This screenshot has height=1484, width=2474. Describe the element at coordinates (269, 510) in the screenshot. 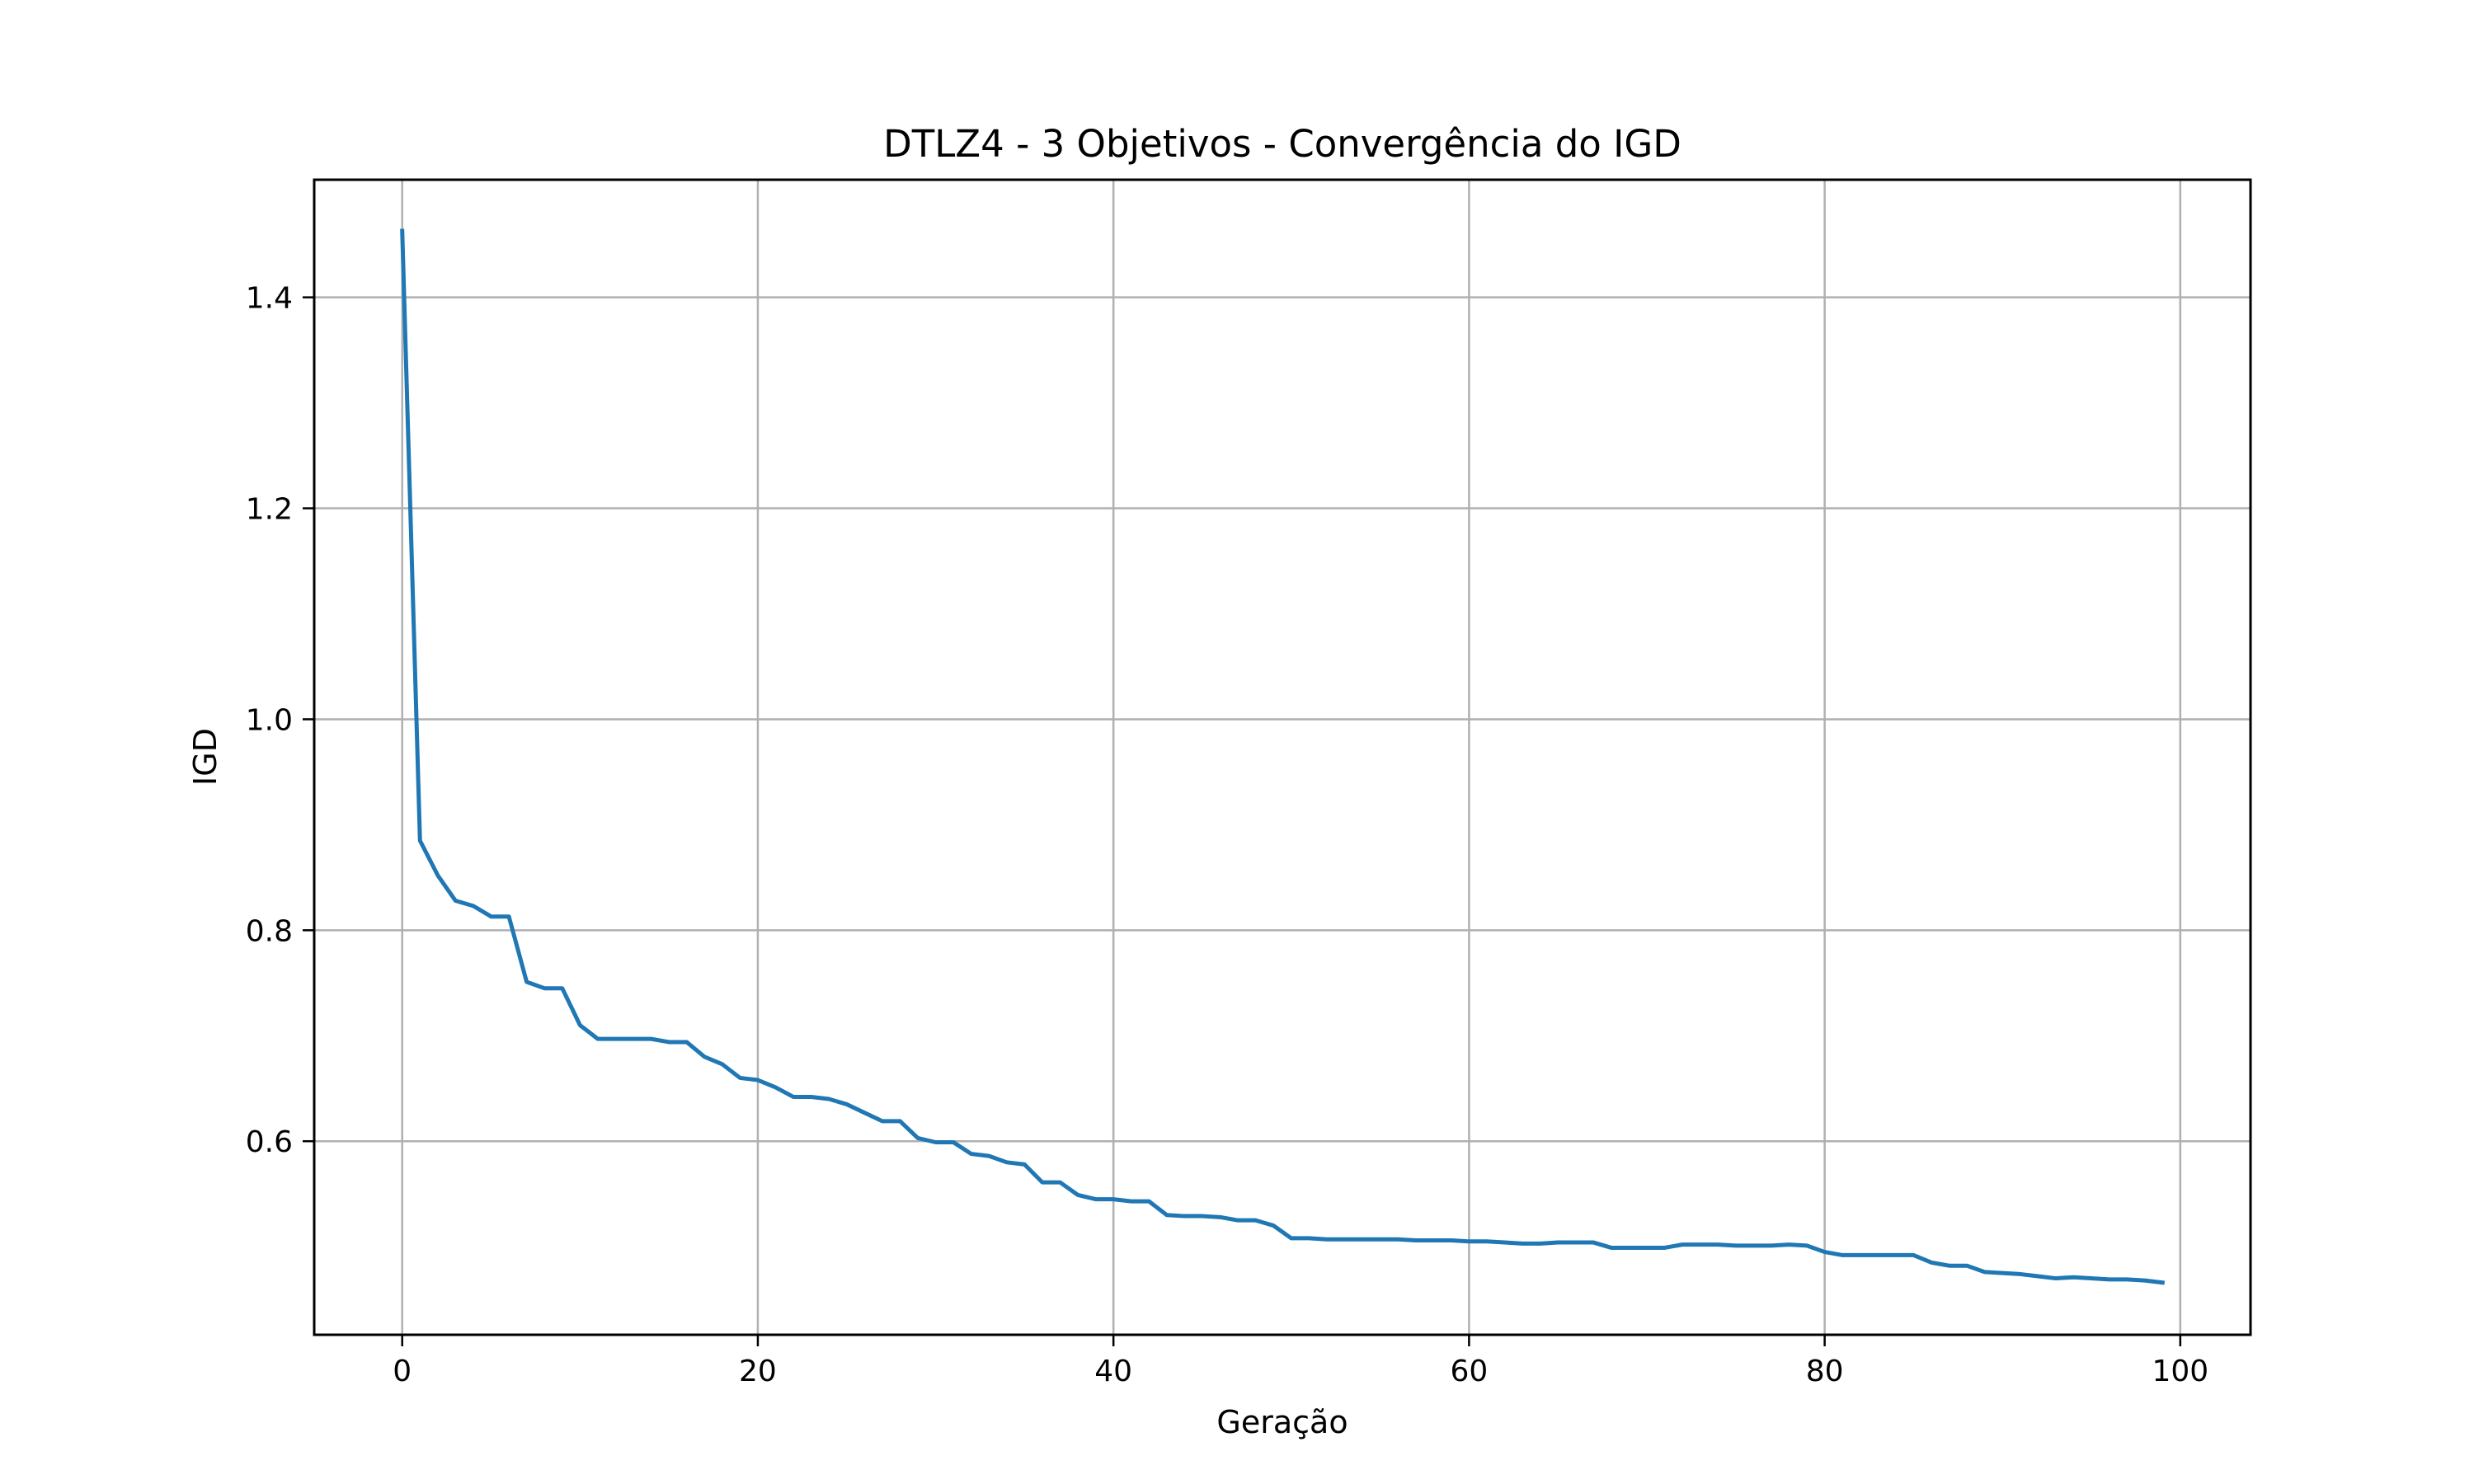

I see `y-tick-label: 1.2` at that location.